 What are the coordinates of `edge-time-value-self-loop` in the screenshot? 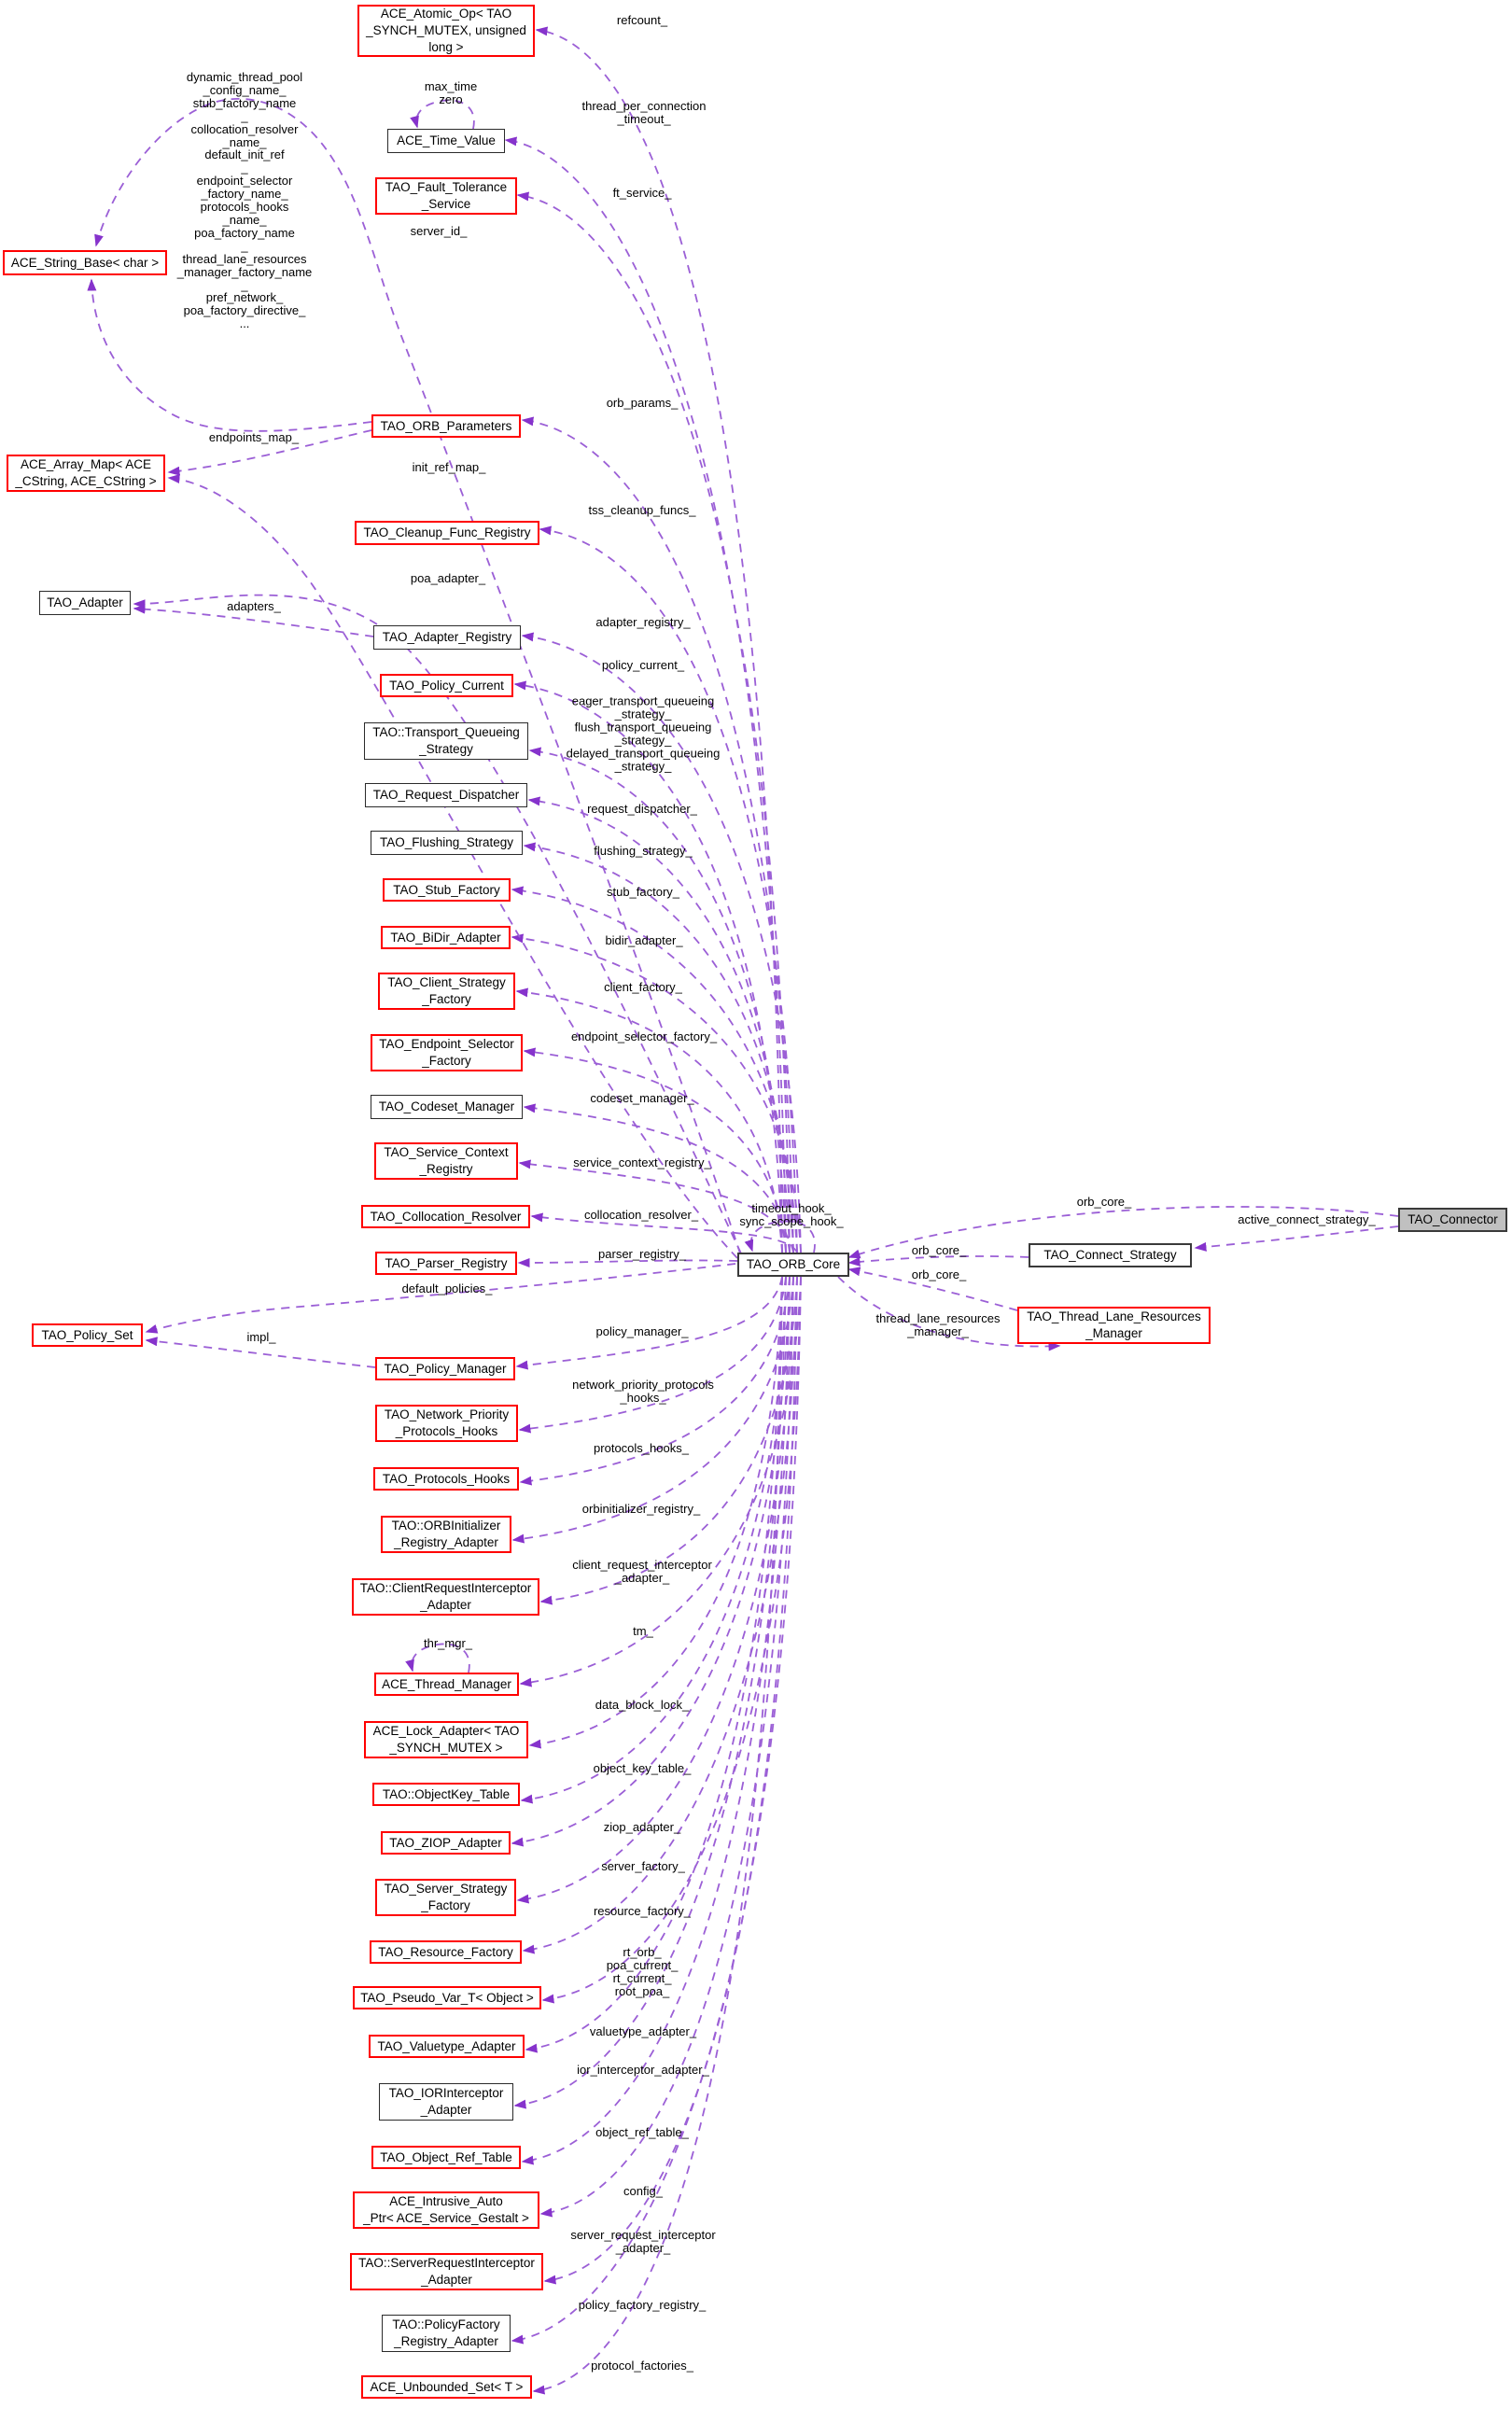 It's located at (442, 114).